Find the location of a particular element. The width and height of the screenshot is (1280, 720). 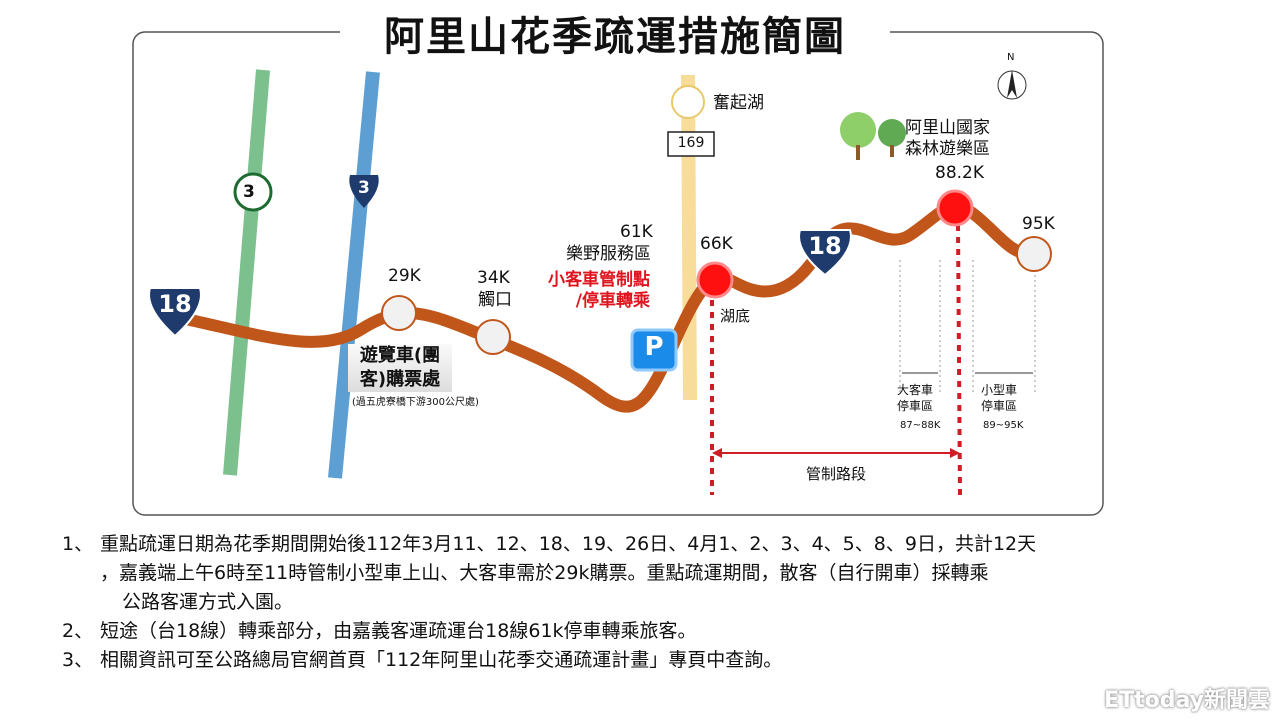

29k-label: 29K is located at coordinates (404, 276).